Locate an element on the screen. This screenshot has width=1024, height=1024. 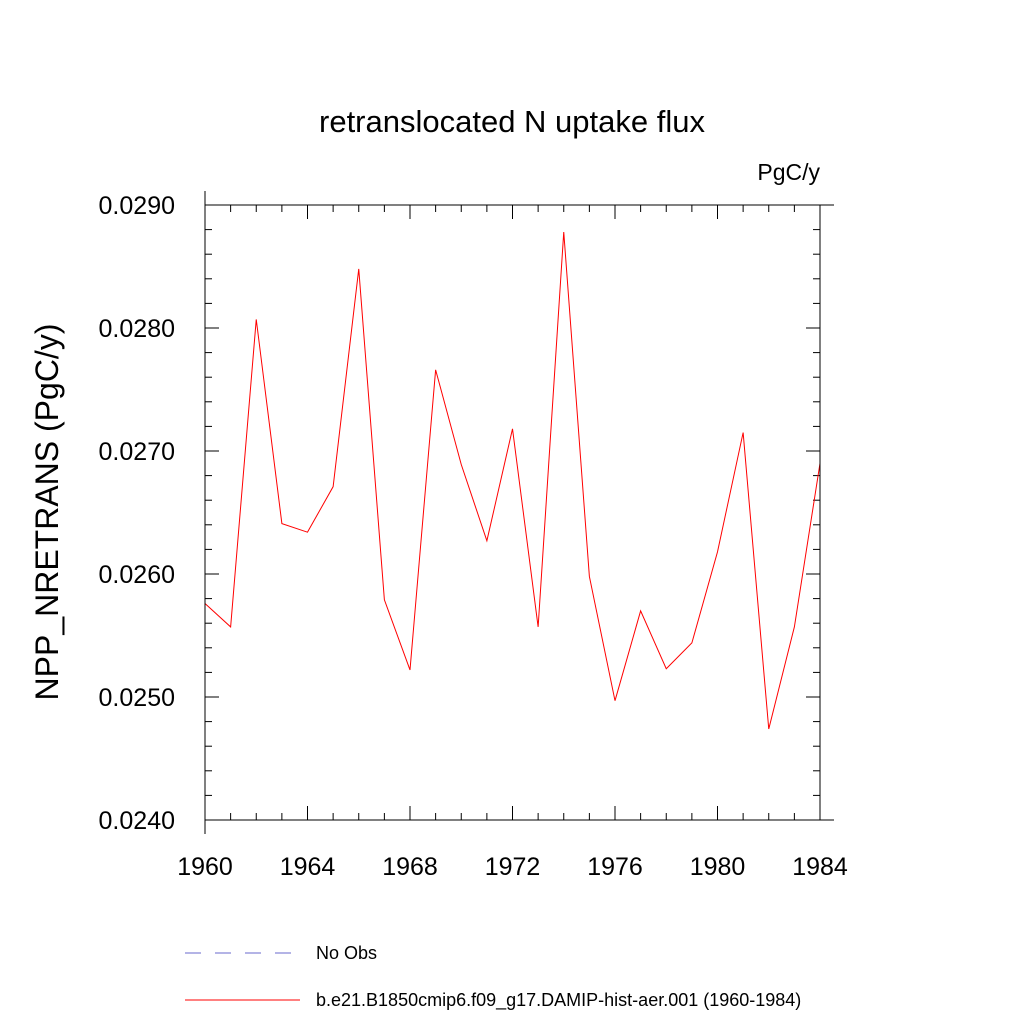
x-tick-label: 1972 is located at coordinates (513, 867).